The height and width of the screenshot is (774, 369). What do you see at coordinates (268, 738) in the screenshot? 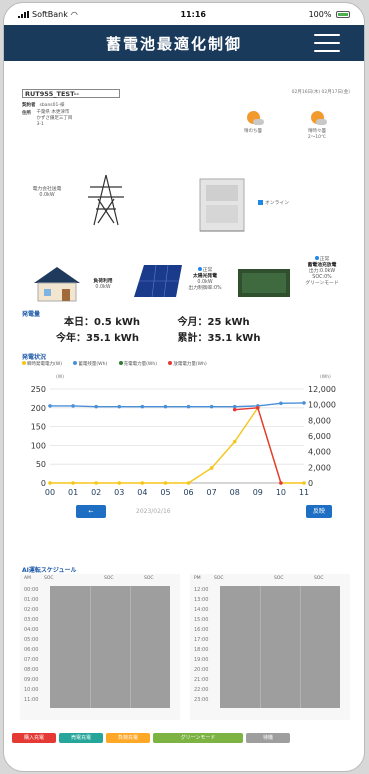
I see `mode-button-standby: 待機` at bounding box center [268, 738].